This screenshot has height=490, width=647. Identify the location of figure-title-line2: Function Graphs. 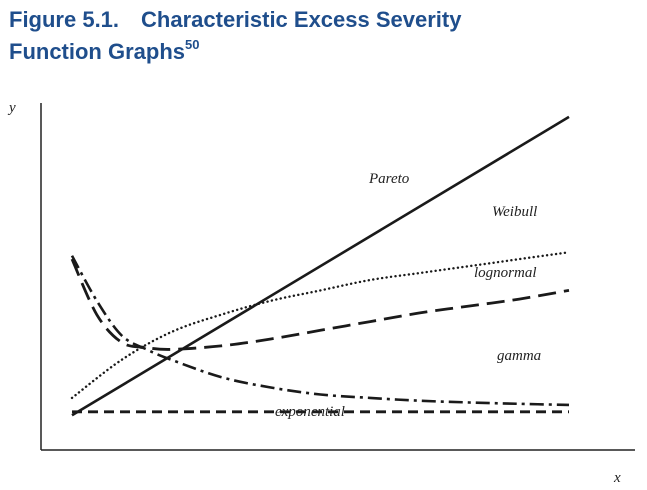
(97, 51).